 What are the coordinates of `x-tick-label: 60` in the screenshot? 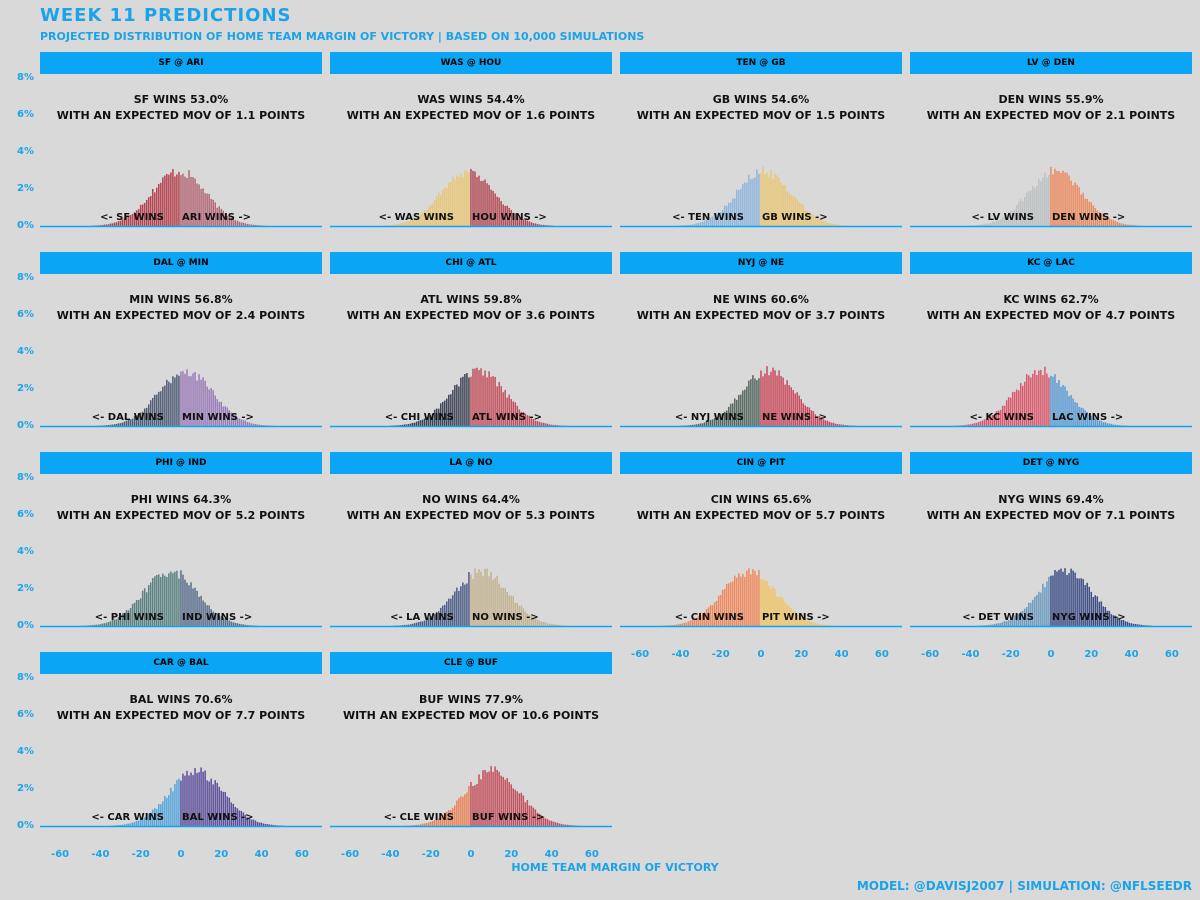 It's located at (1171, 654).